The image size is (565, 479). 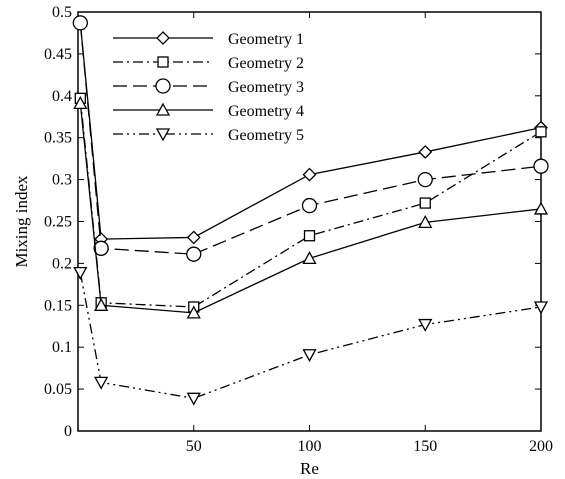 I want to click on legend-entry: Geometry 2, so click(x=208, y=63).